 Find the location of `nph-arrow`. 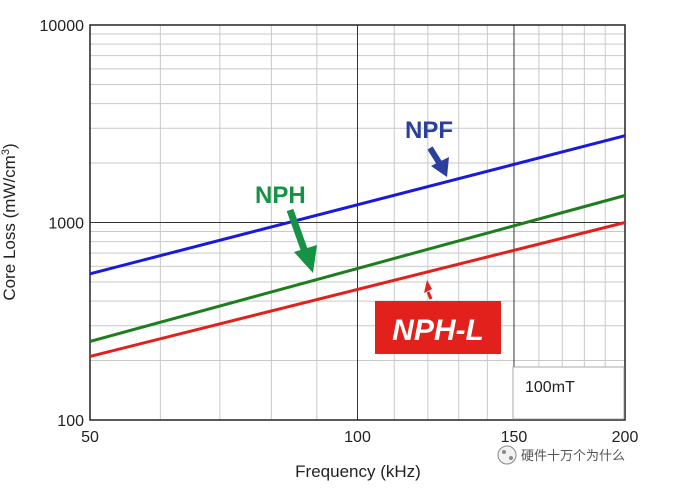

nph-arrow is located at coordinates (301, 240).